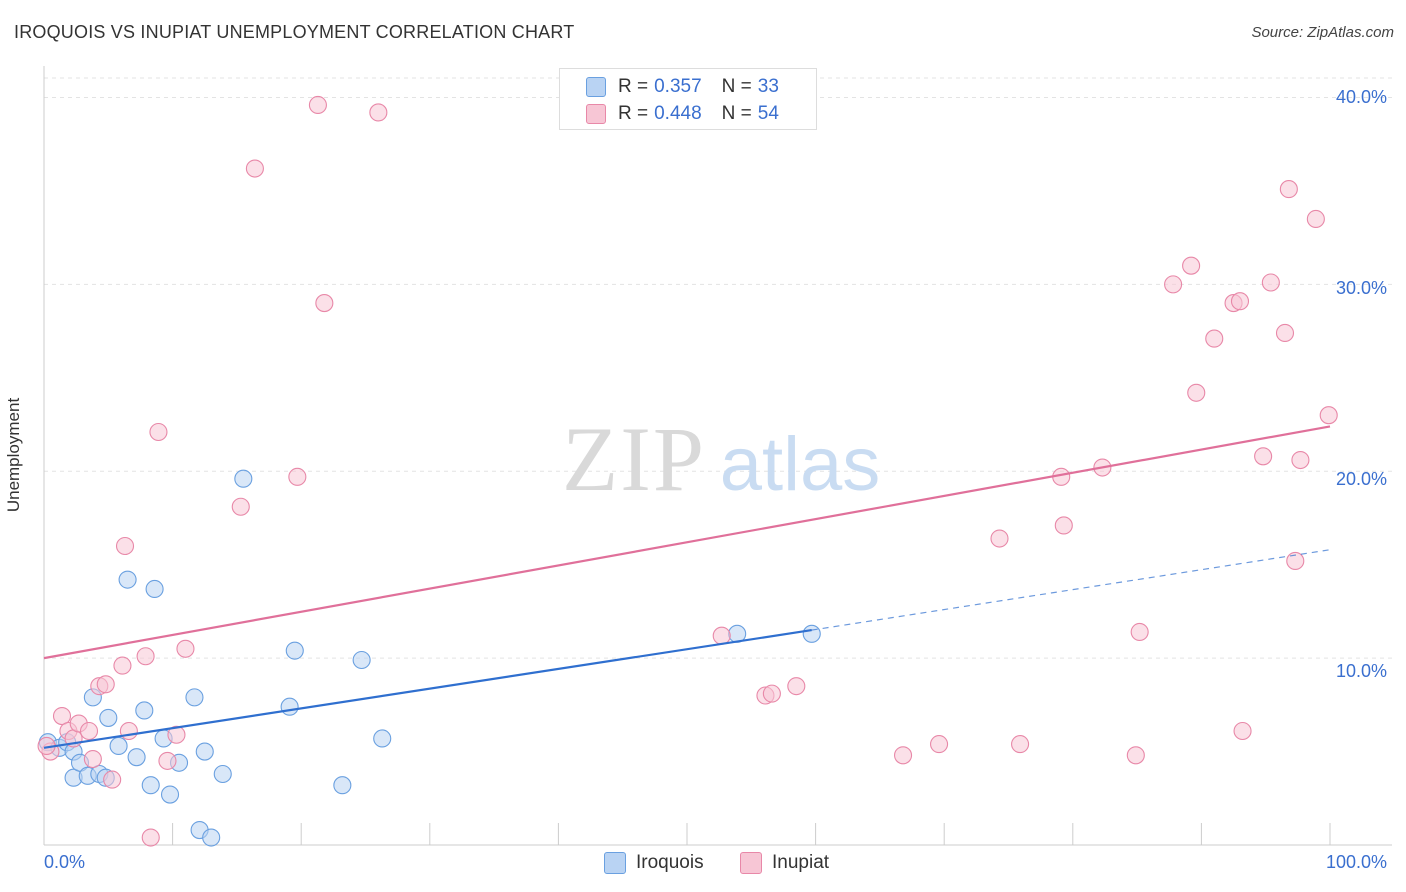 The width and height of the screenshot is (1406, 892). I want to click on y-axis-label-wrap: Unemployment, so click(14, 455).